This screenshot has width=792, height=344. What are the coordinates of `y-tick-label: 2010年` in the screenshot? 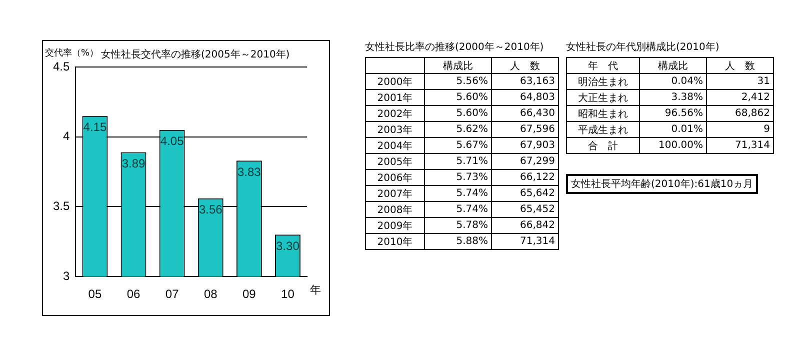 It's located at (395, 242).